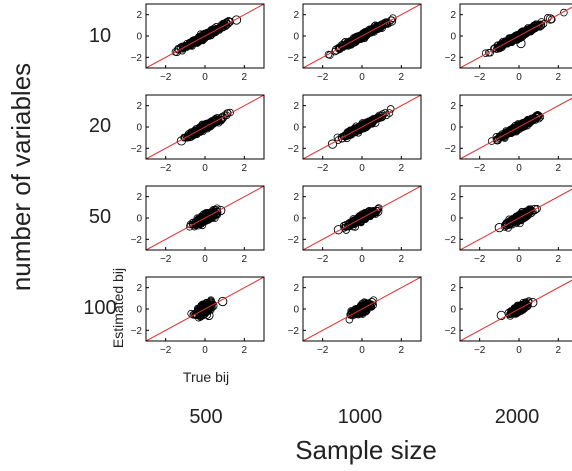  I want to click on panel-10-1000: −2 0 2 −2 0 2, so click(355, 43).